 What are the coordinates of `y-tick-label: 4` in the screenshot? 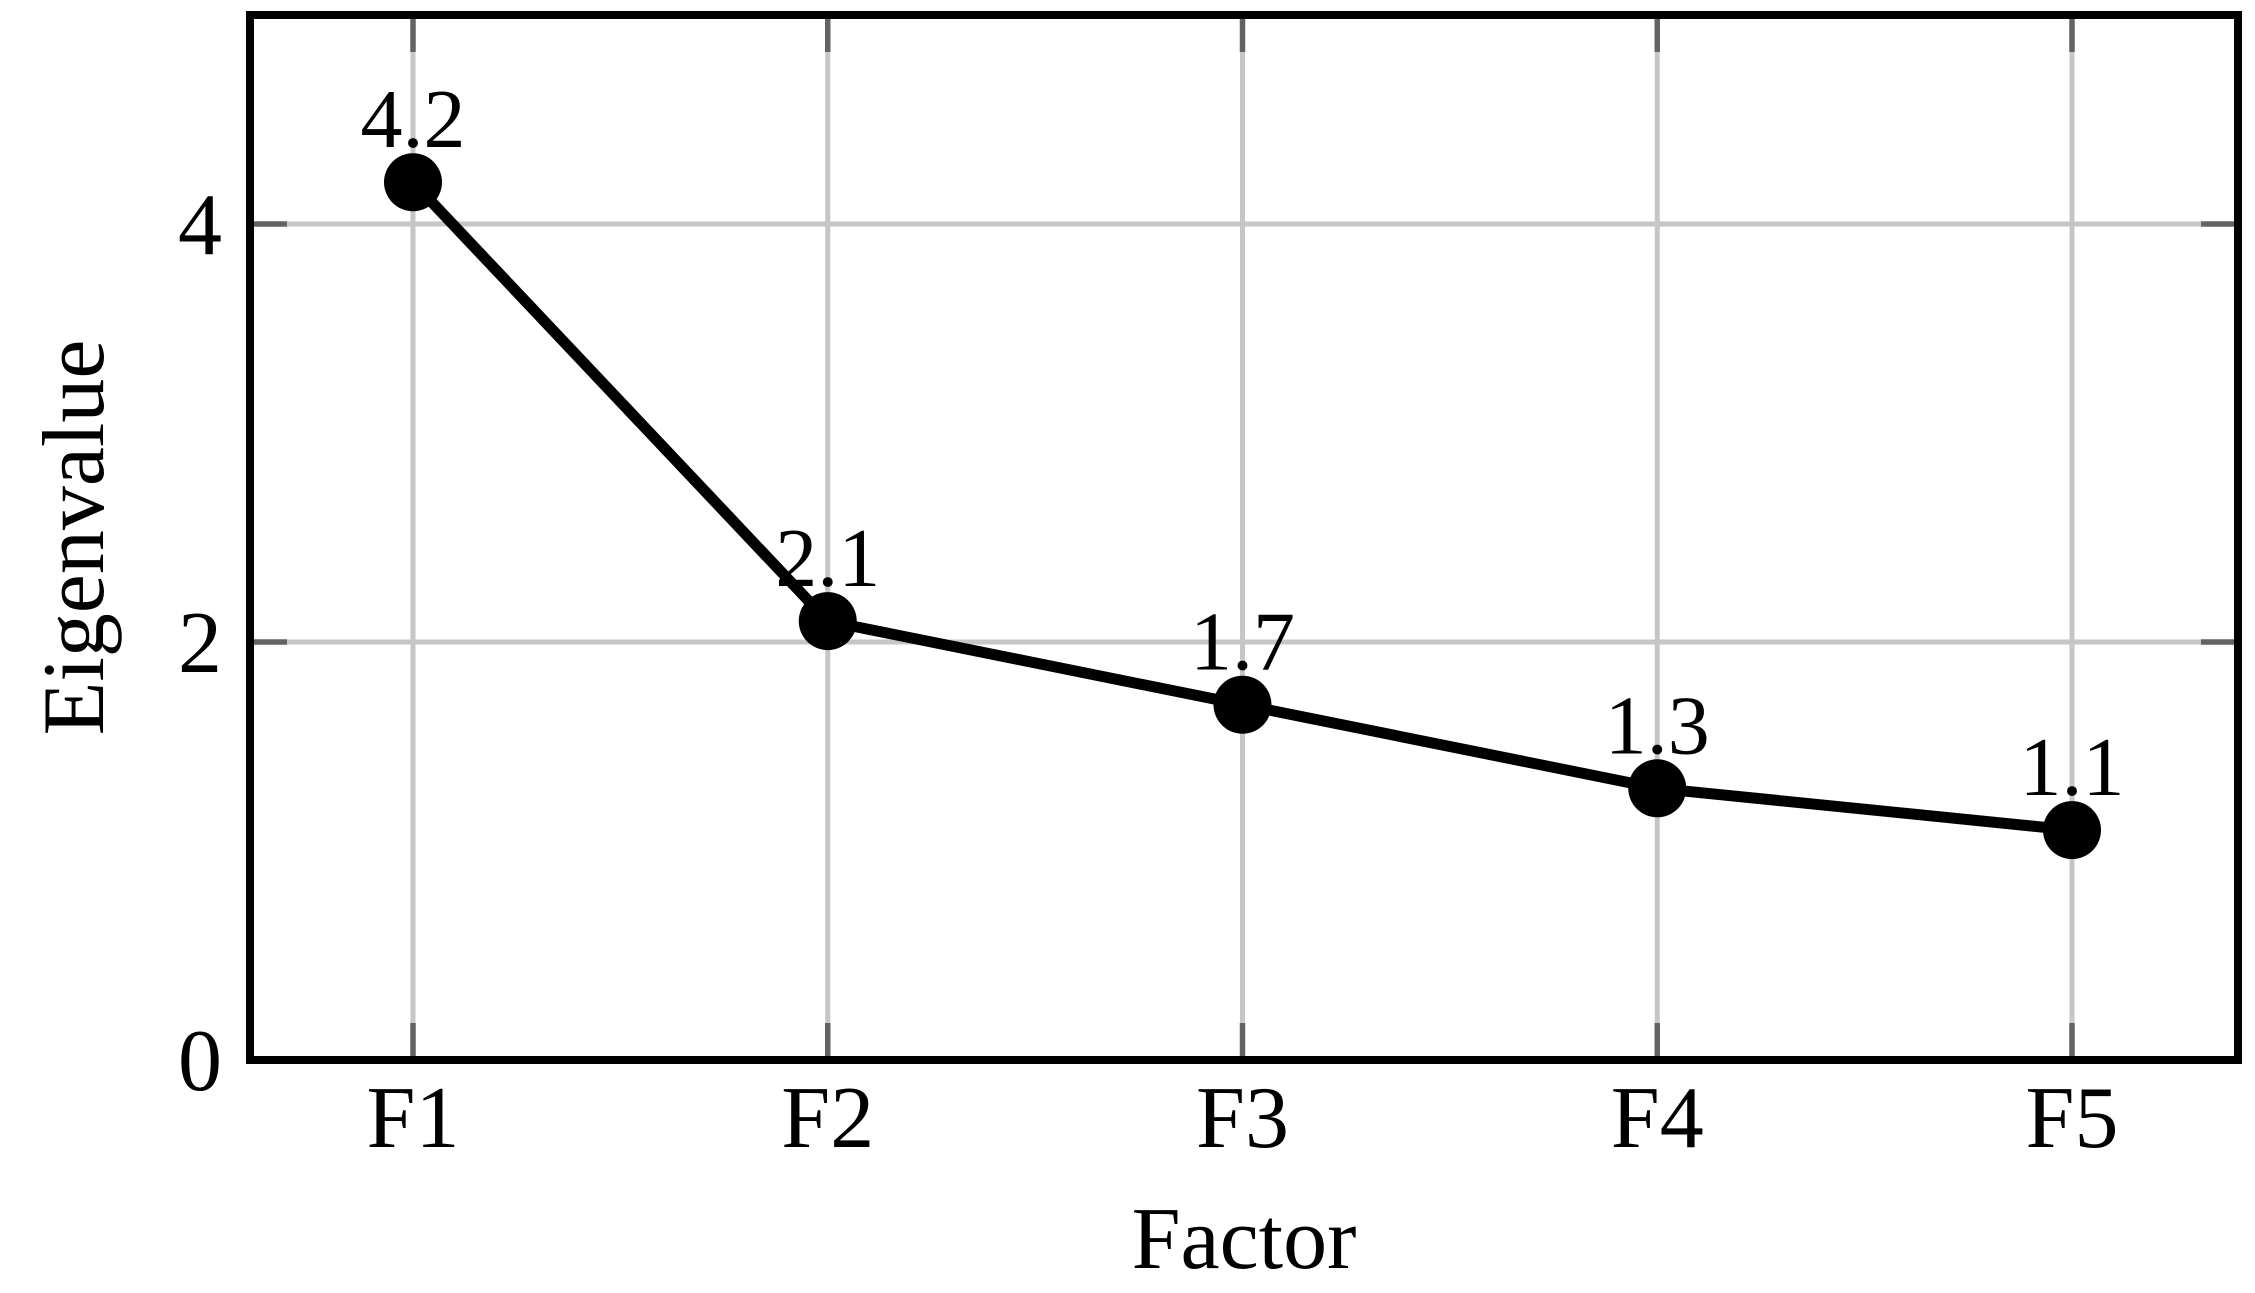 It's located at (200, 225).